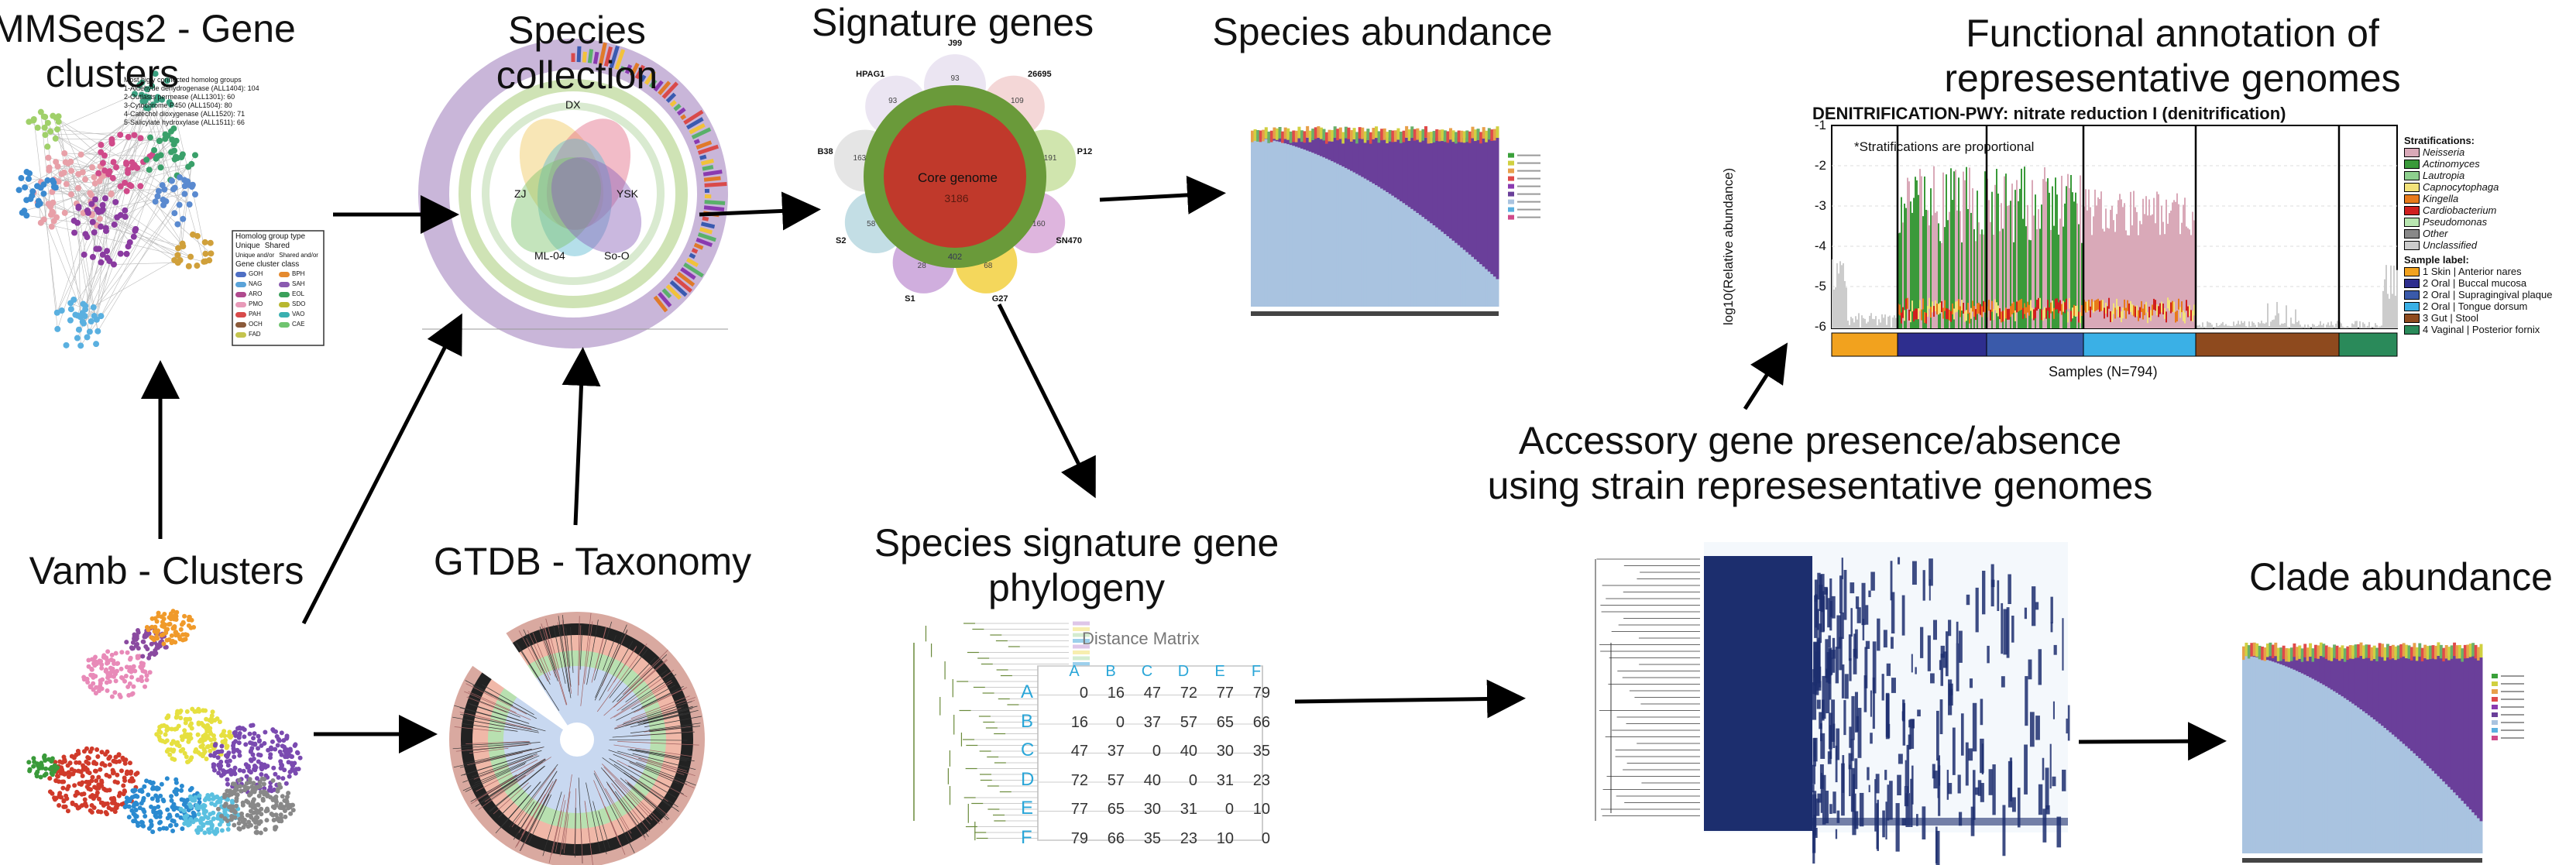 The image size is (2576, 865). I want to click on homolog-groups-header: Most higly connected homolog groups, so click(183, 80).